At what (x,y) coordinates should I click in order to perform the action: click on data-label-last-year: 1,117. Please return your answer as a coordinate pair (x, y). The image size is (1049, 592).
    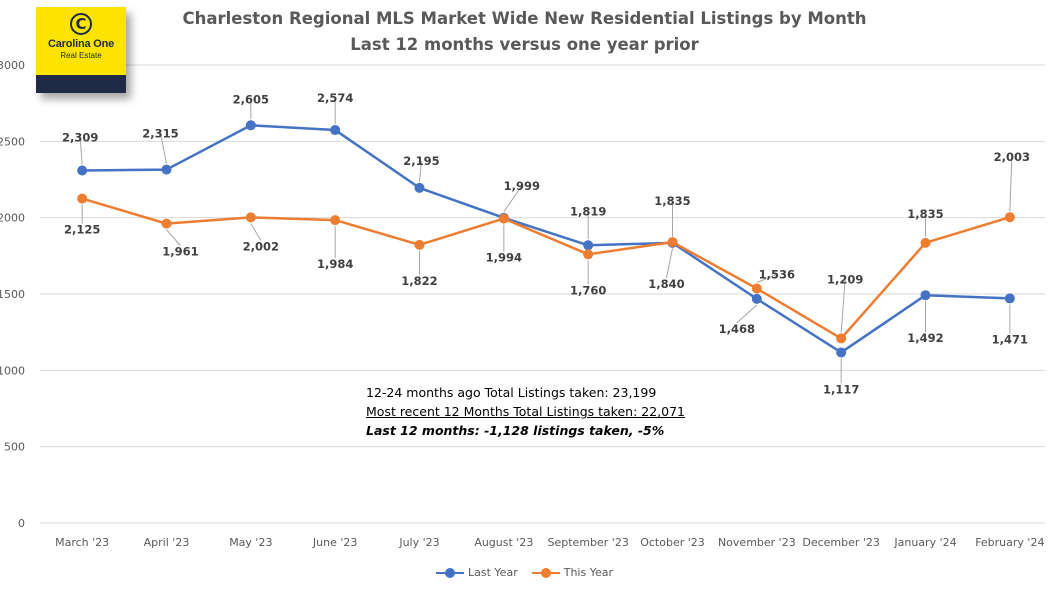
    Looking at the image, I should click on (841, 389).